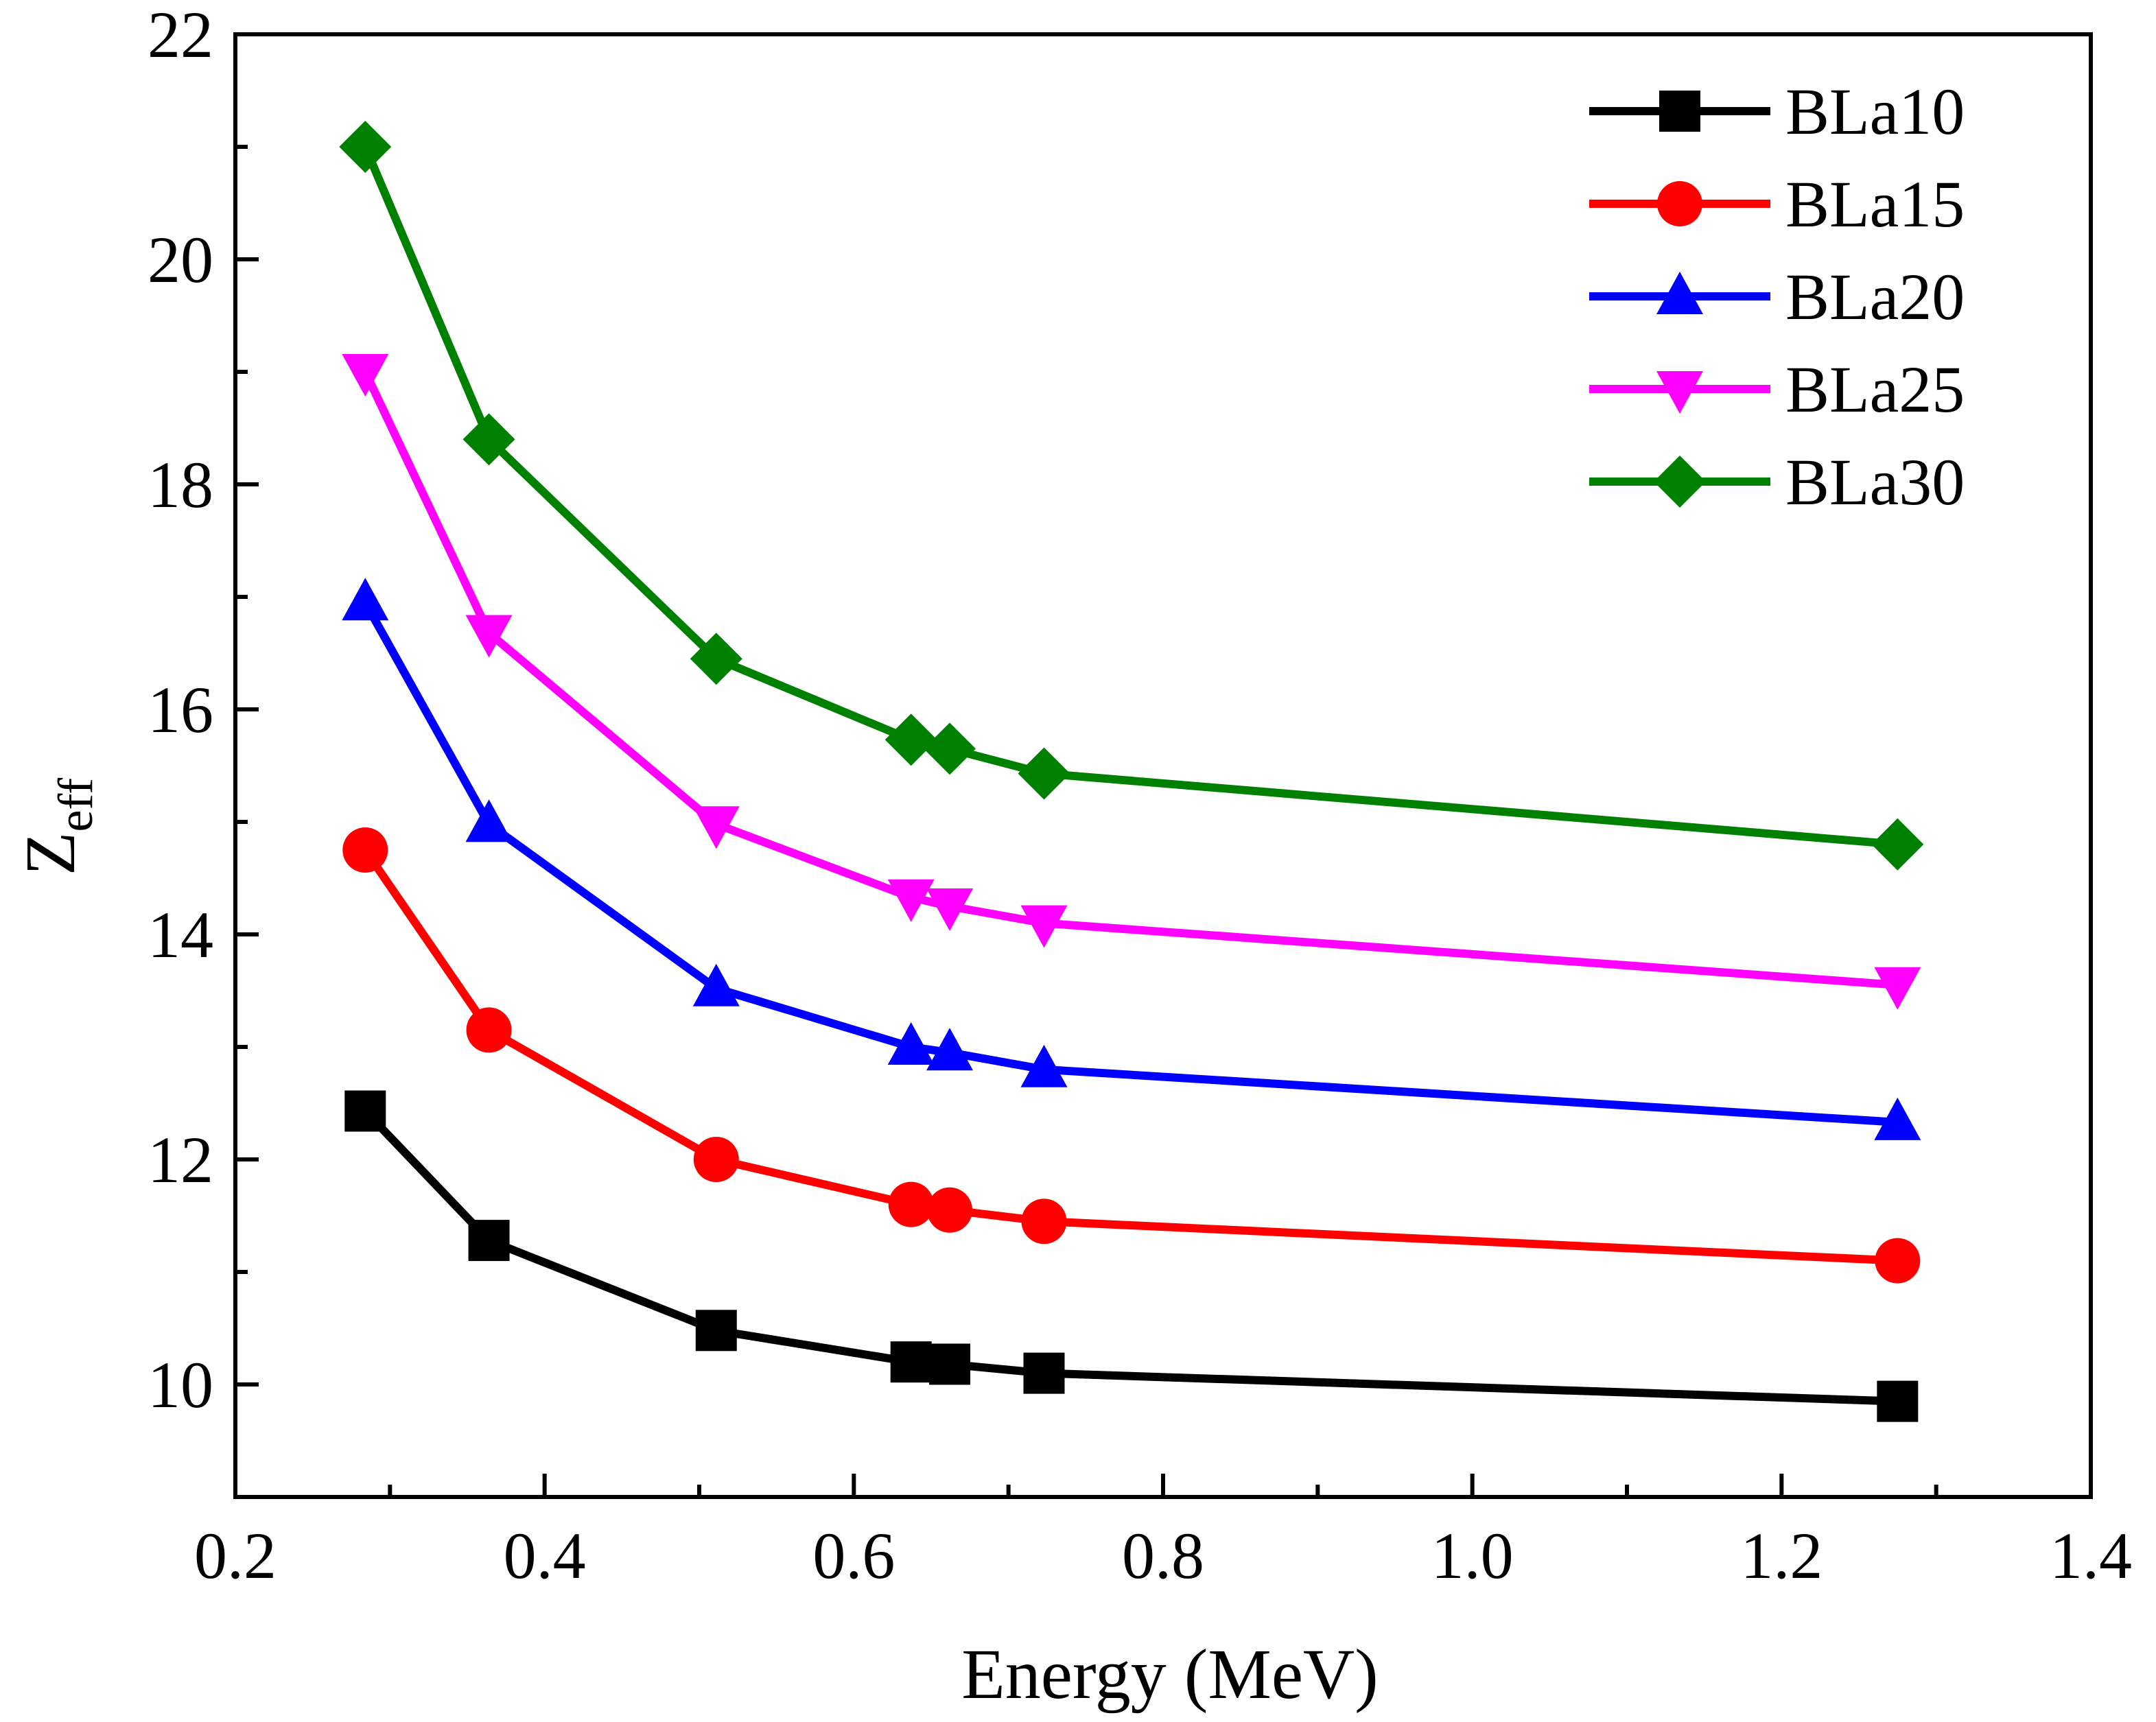 This screenshot has height=1722, width=2156. What do you see at coordinates (180, 484) in the screenshot?
I see `y-tick-label: 18` at bounding box center [180, 484].